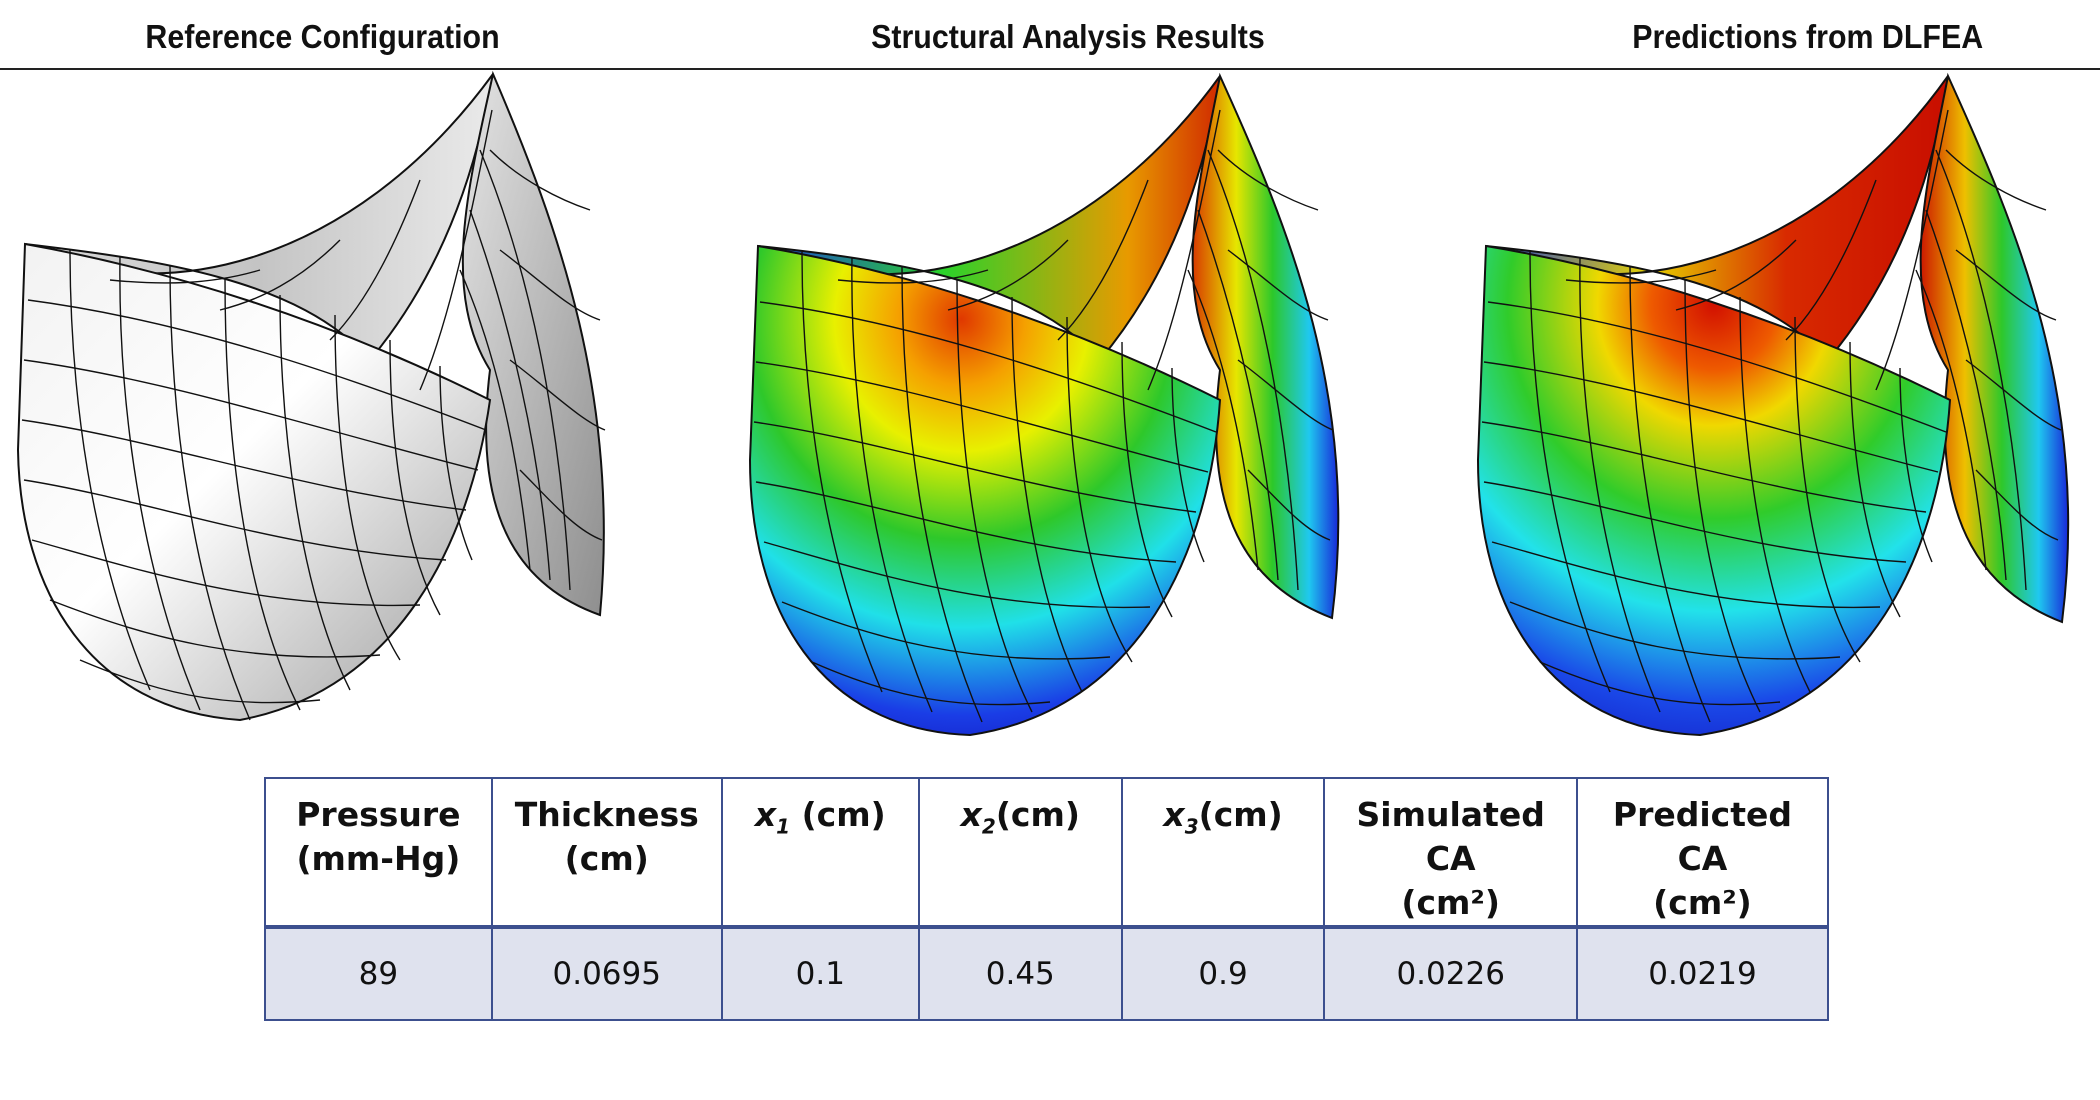 This screenshot has width=2100, height=1100. I want to click on header-predicted-ca-unit: (cm²), so click(1702, 902).